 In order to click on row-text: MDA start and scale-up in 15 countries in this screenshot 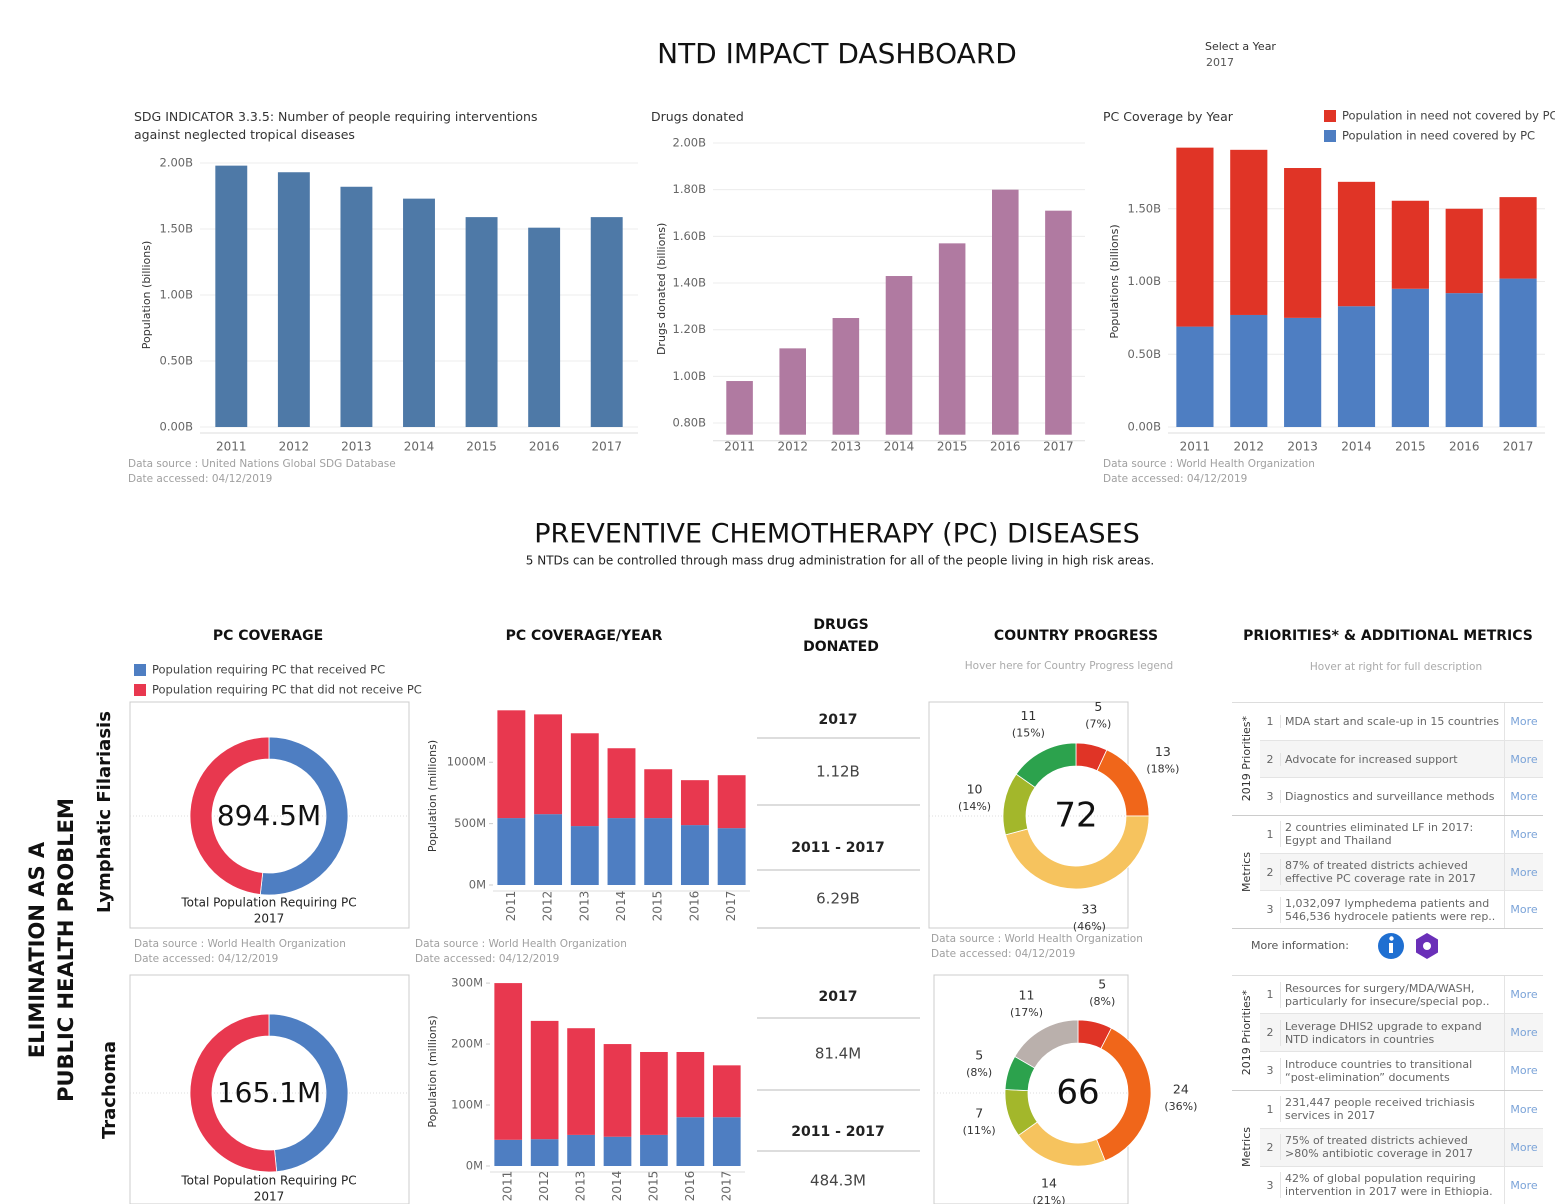, I will do `click(1392, 721)`.